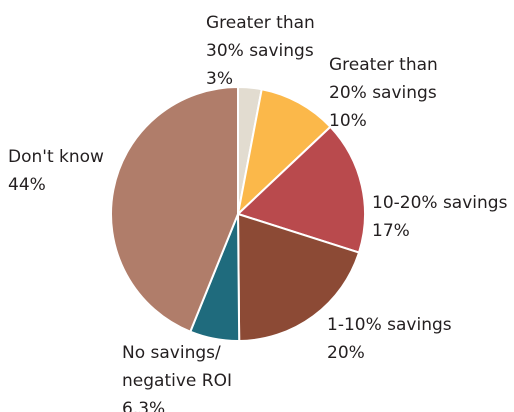 This screenshot has width=514, height=412. Describe the element at coordinates (56, 171) in the screenshot. I see `slice-label-5: Don't know 44%` at that location.